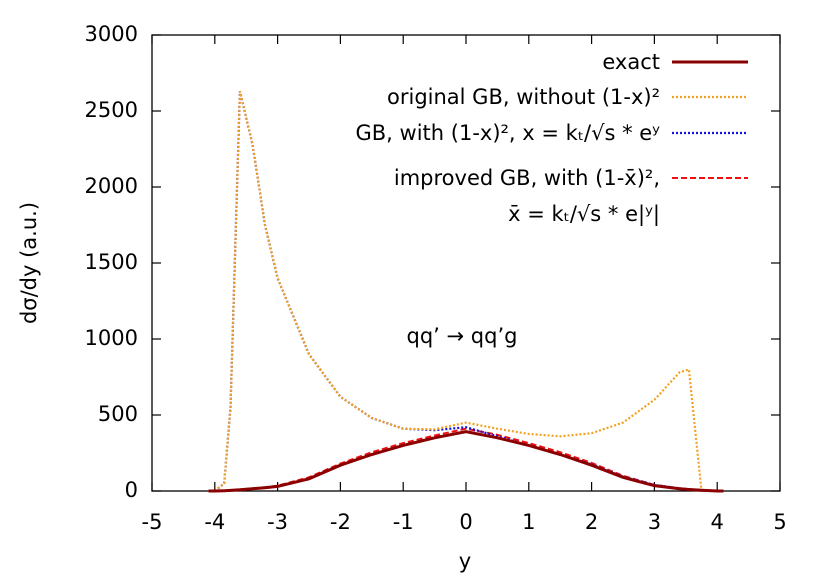  Describe the element at coordinates (29, 263) in the screenshot. I see `y-axis-label: dσ/dy (a.u.)` at that location.